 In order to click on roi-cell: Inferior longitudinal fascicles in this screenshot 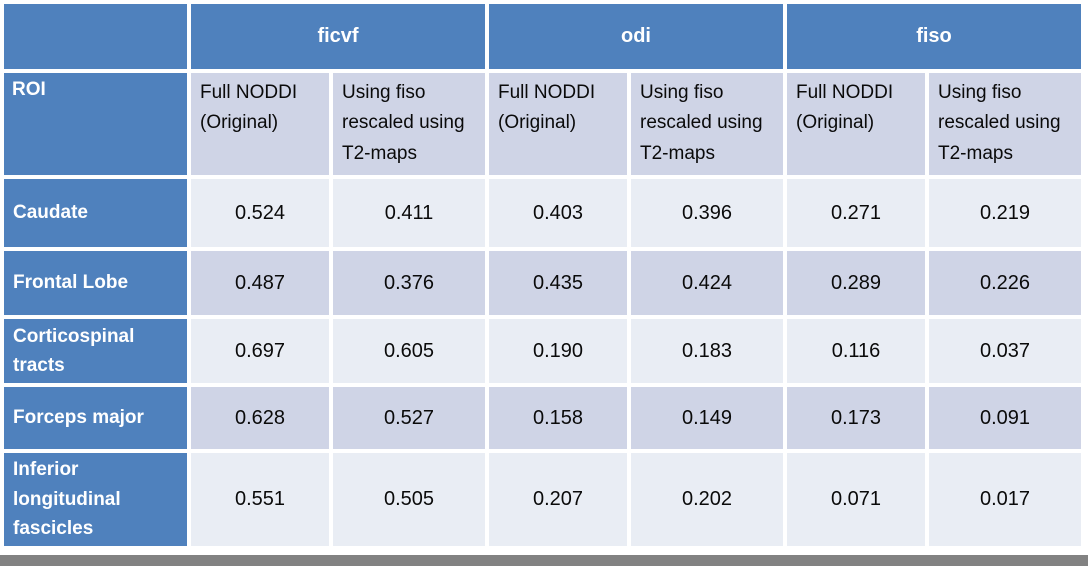, I will do `click(95, 499)`.